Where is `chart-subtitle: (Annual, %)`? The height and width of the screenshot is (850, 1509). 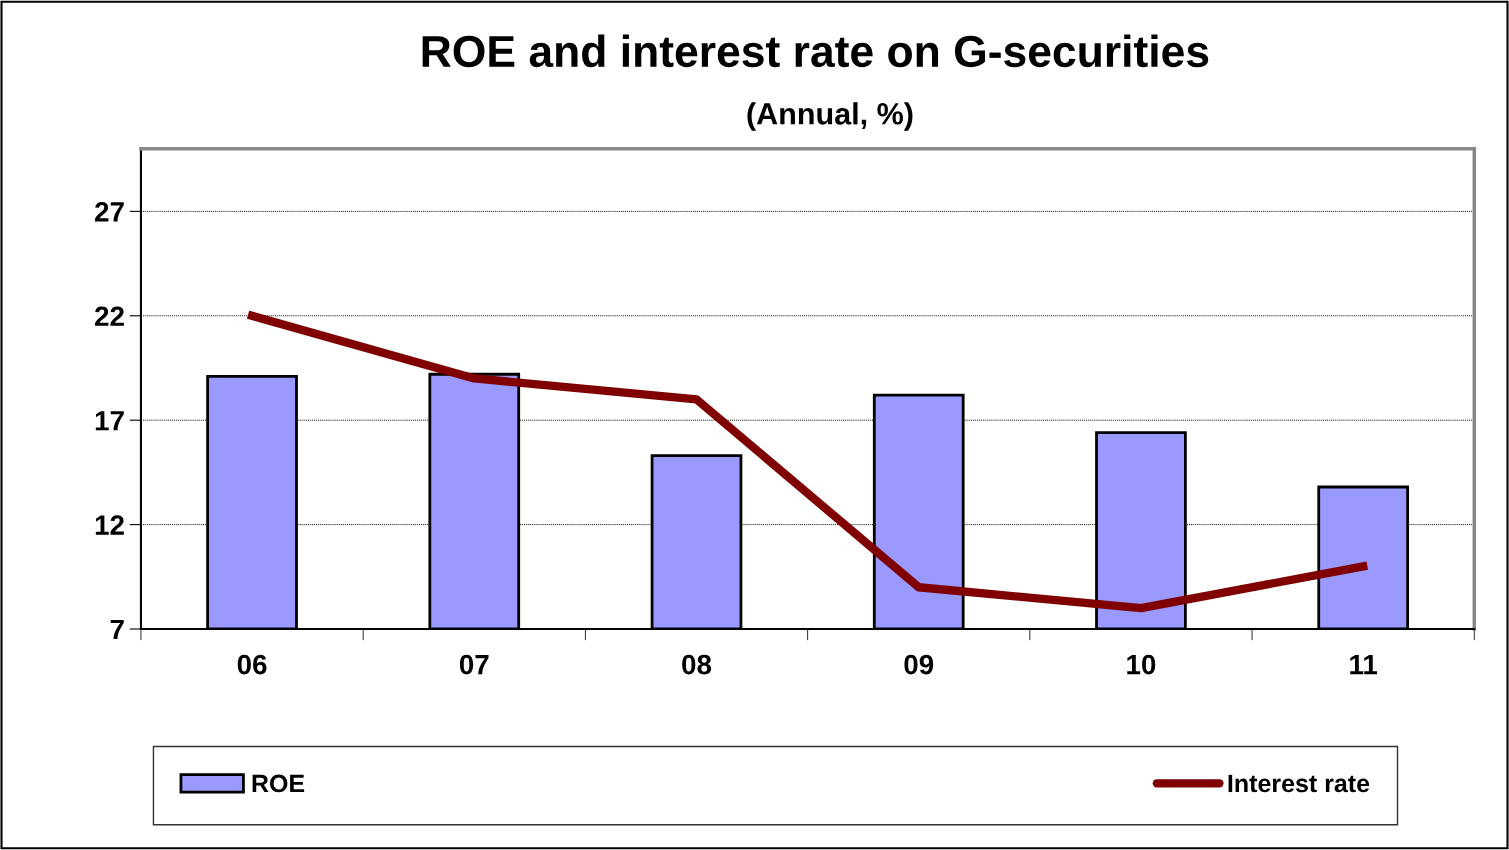 chart-subtitle: (Annual, %) is located at coordinates (830, 116).